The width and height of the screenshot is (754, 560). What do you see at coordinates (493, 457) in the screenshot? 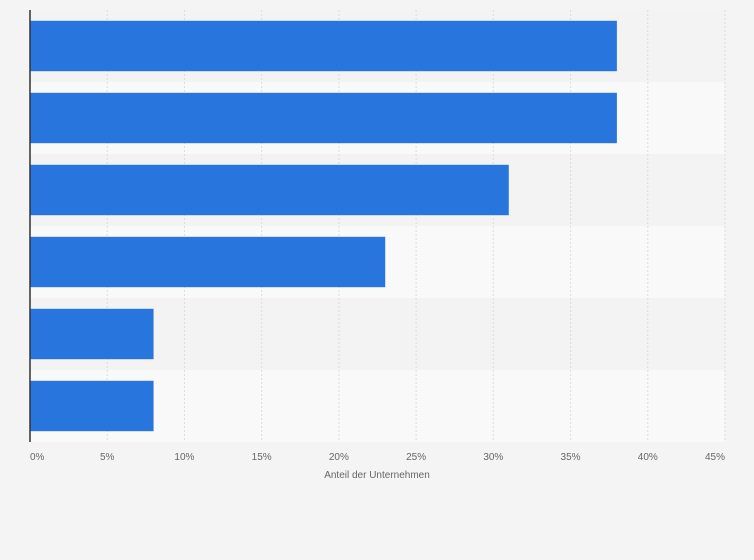
I see `x-tick-label: 30%` at bounding box center [493, 457].